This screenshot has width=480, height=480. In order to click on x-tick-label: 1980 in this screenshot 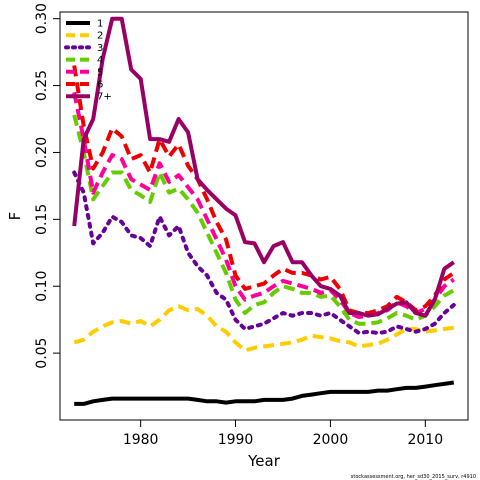, I will do `click(141, 440)`.